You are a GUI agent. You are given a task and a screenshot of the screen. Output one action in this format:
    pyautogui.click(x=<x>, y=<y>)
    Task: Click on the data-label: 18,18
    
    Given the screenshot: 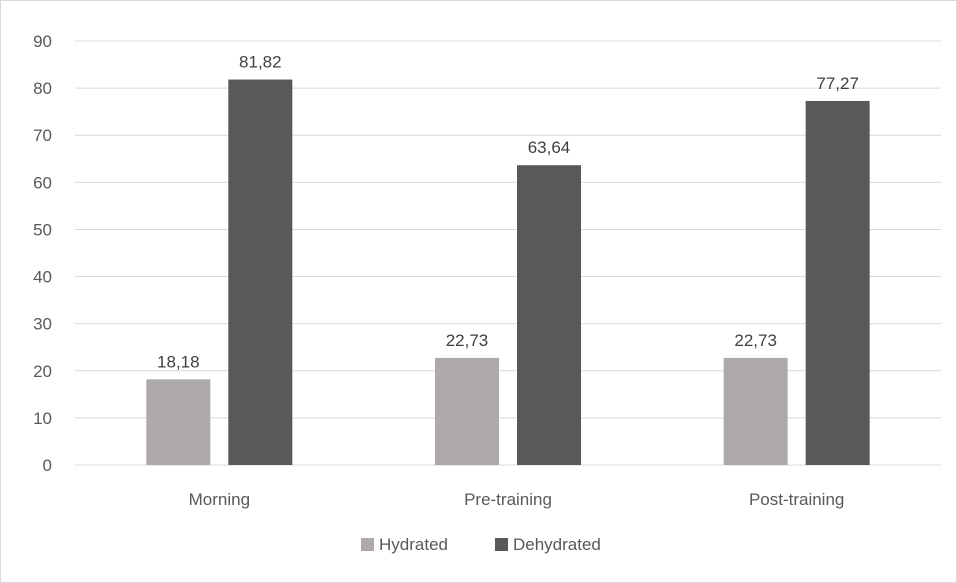 What is the action you would take?
    pyautogui.click(x=178, y=361)
    